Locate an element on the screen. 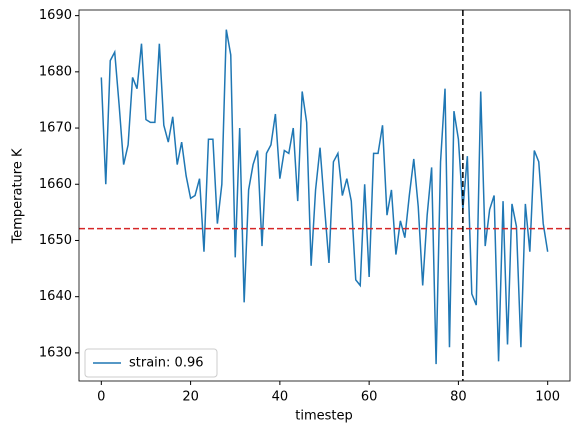 This screenshot has width=581, height=439. y-tick-label: 1650 is located at coordinates (55, 240).